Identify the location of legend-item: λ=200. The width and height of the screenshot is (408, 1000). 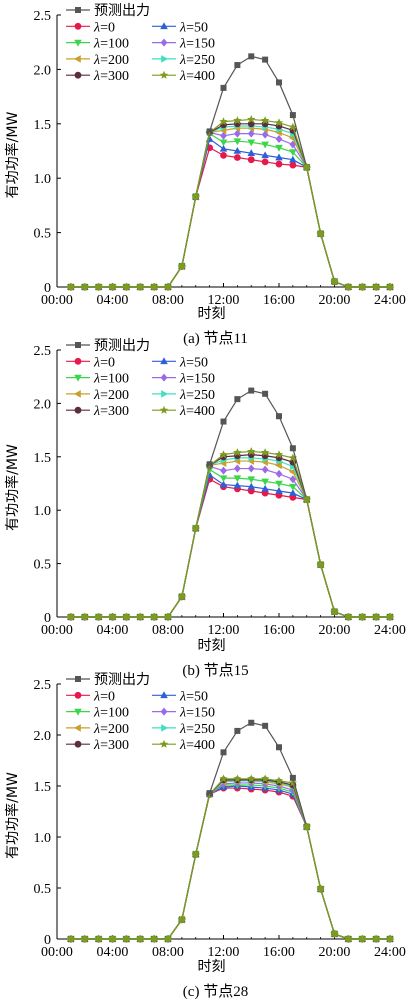
(97, 729).